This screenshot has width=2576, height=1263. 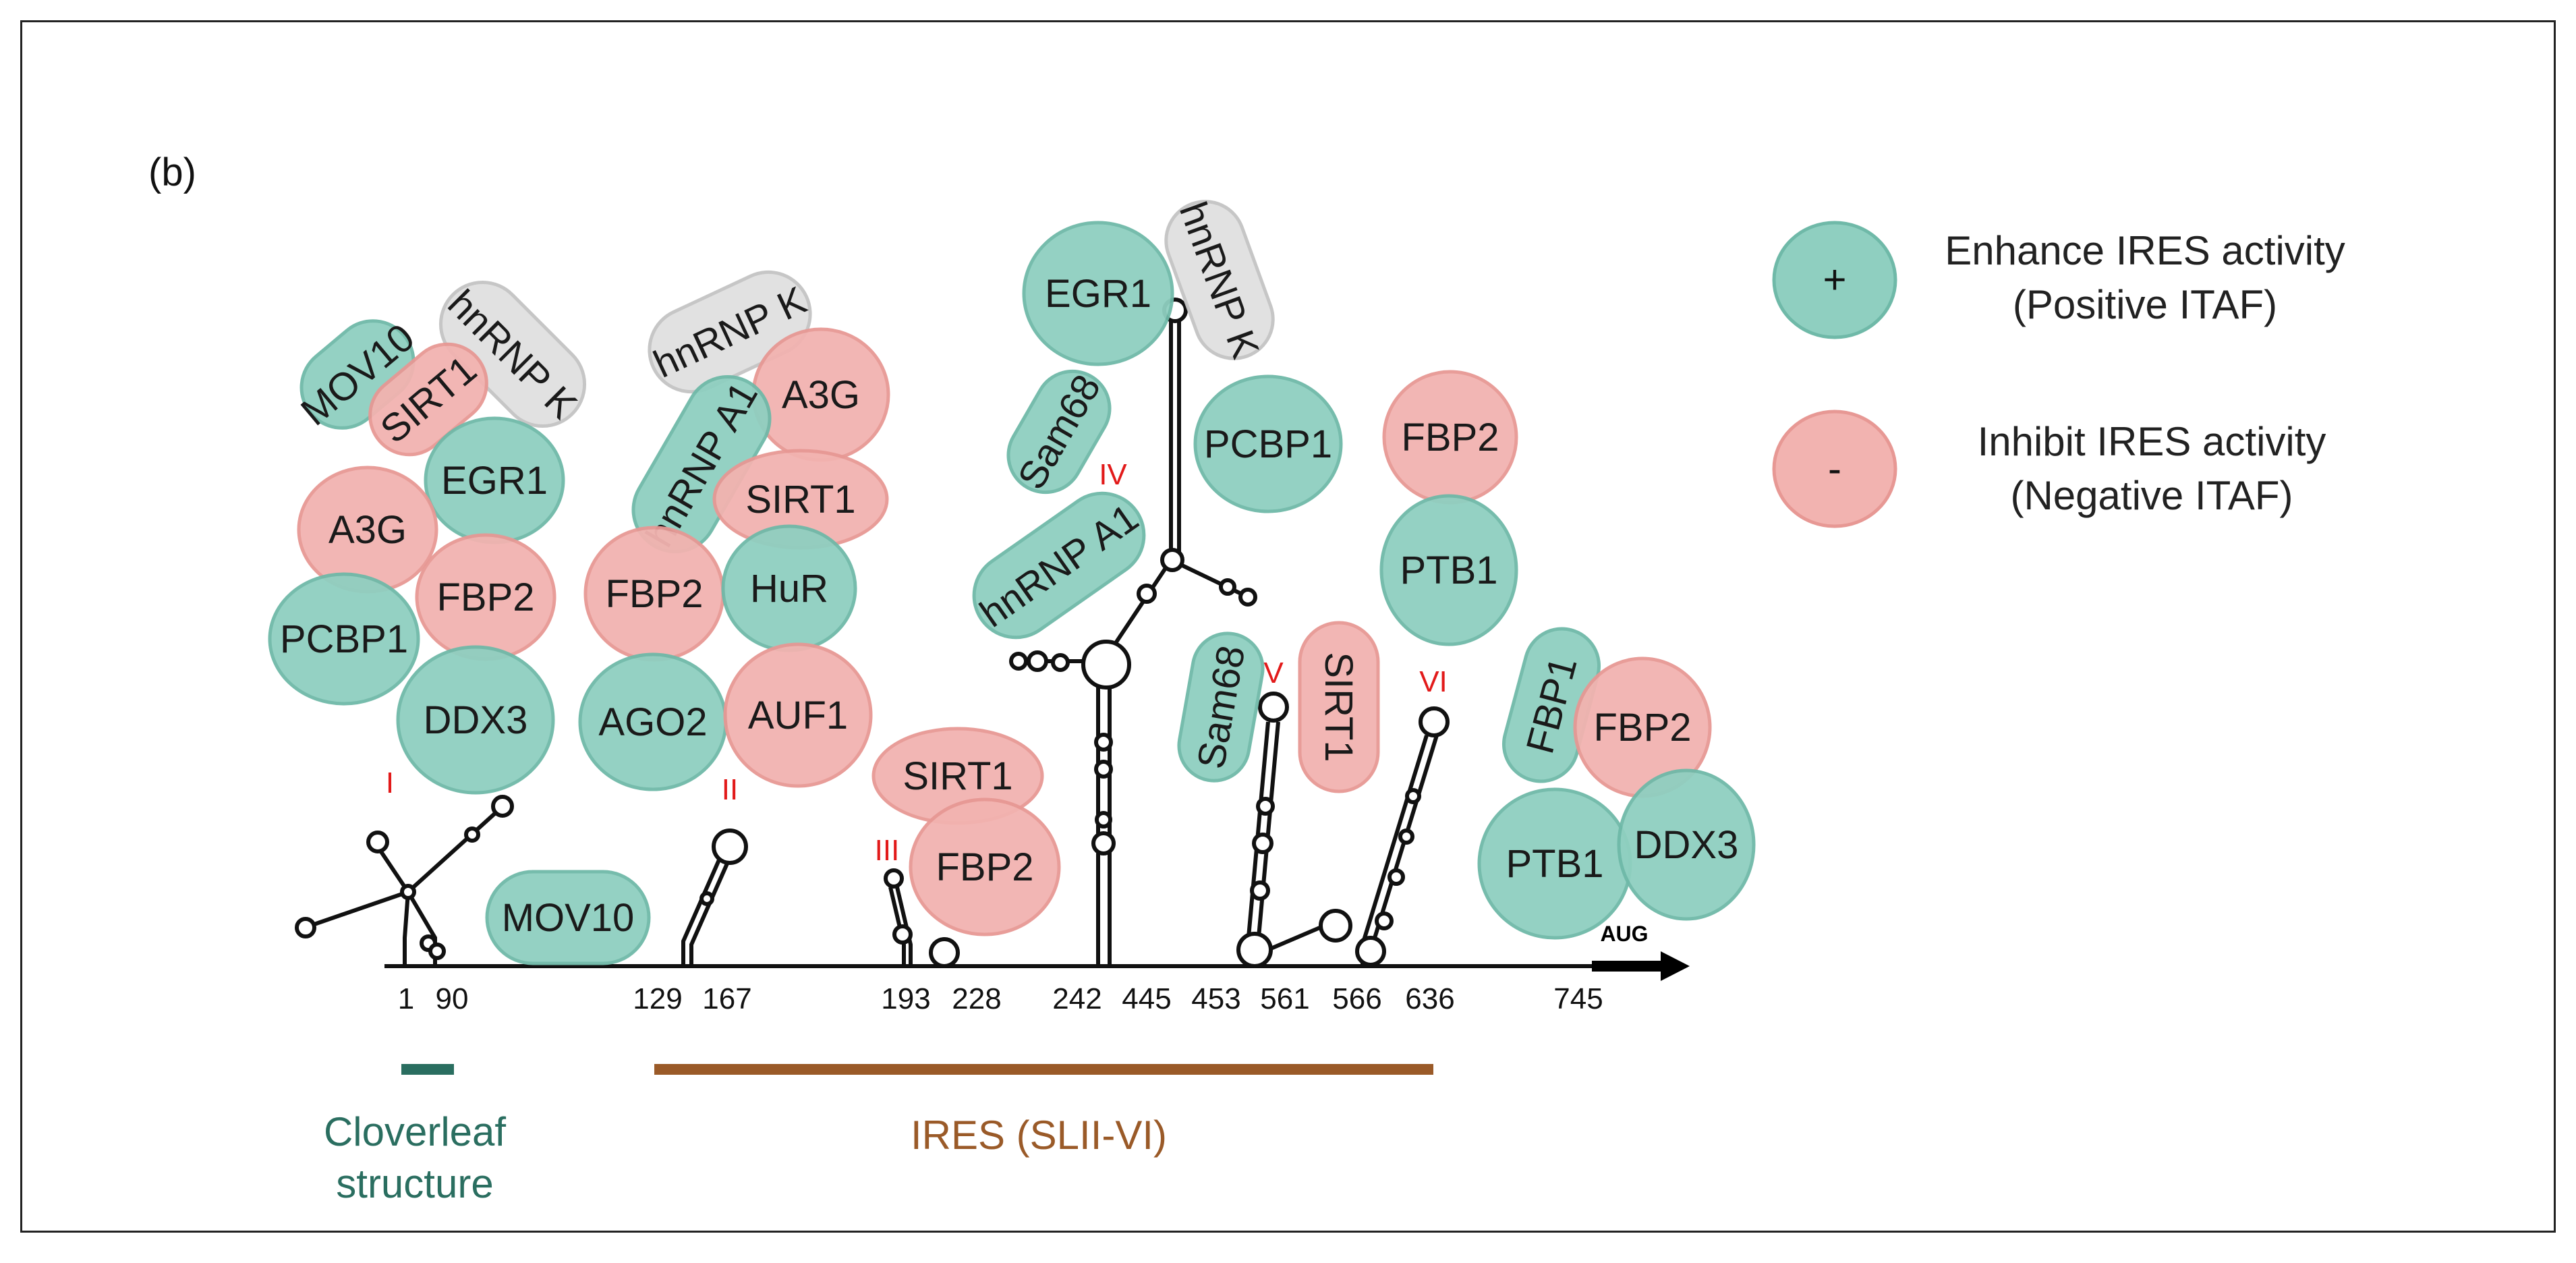 I want to click on protein-label: HuR, so click(x=789, y=589).